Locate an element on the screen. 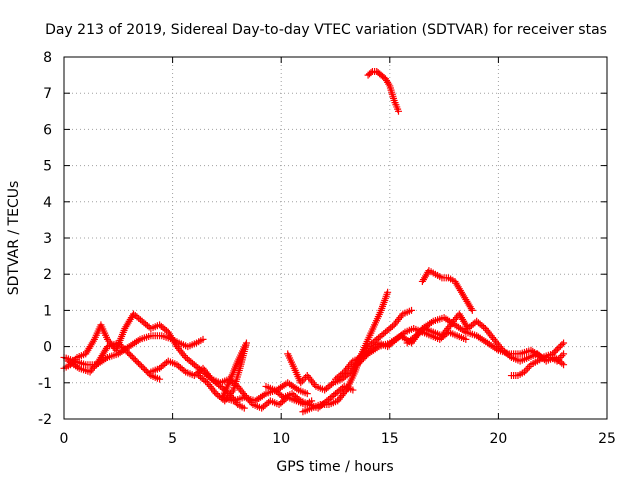 The width and height of the screenshot is (640, 480). x-tick-label: 20 is located at coordinates (498, 439).